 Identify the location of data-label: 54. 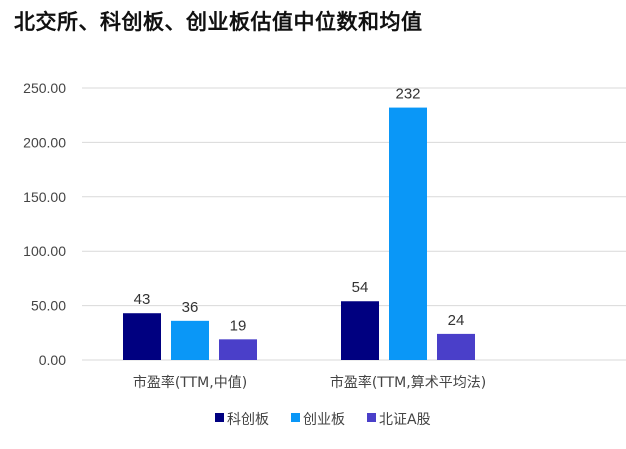
(360, 287).